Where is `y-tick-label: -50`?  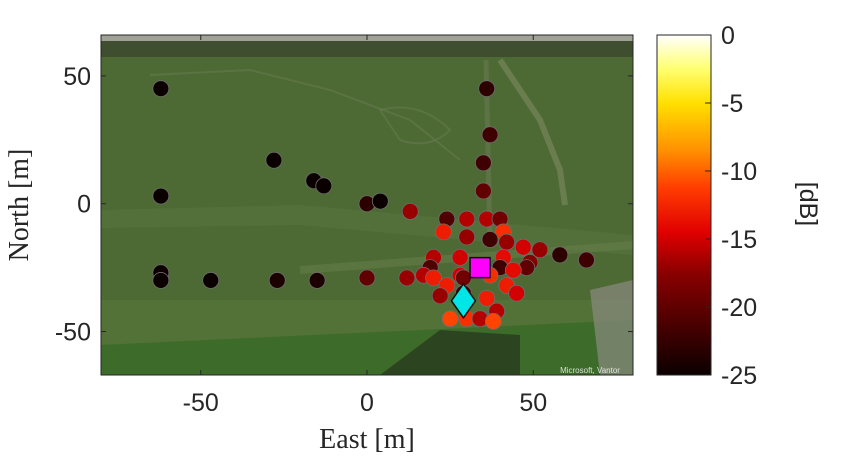
y-tick-label: -50 is located at coordinates (73, 333).